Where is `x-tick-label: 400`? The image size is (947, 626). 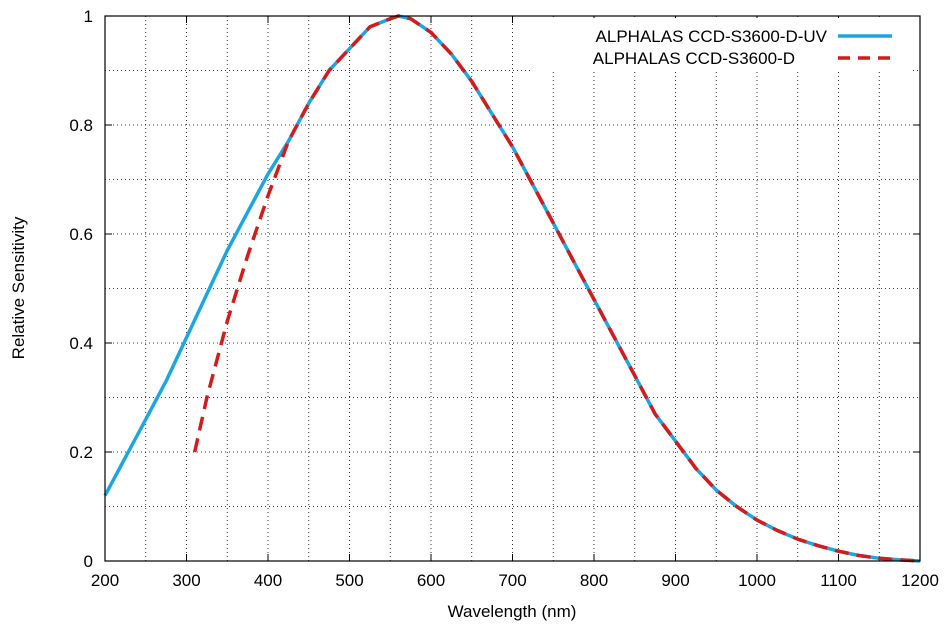 x-tick-label: 400 is located at coordinates (268, 580).